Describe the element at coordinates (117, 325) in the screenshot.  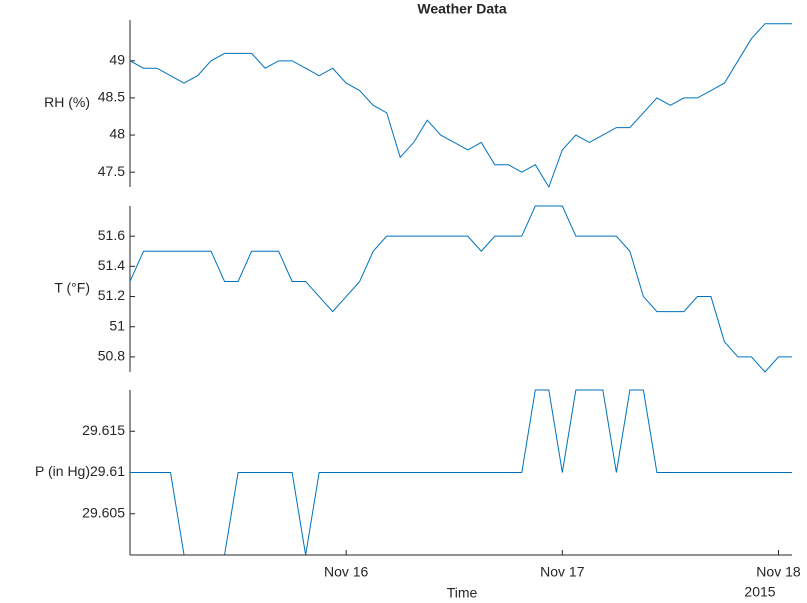
I see `y-tick-label: 51` at that location.